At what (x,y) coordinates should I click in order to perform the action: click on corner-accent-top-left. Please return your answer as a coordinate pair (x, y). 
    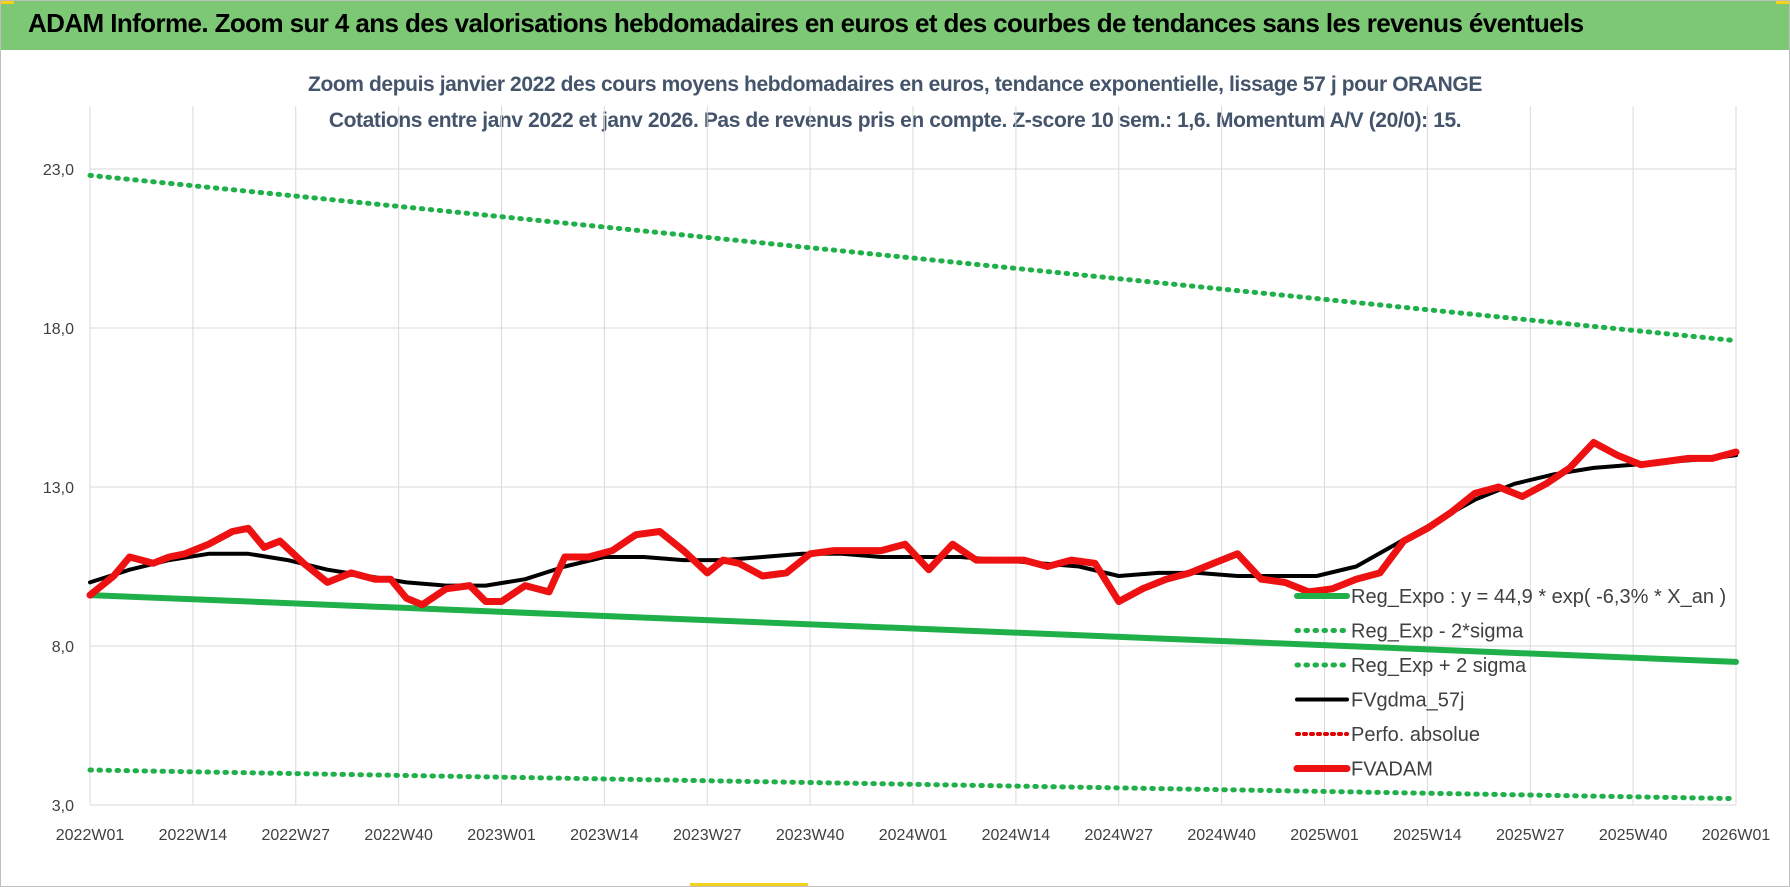
    Looking at the image, I should click on (7, 2).